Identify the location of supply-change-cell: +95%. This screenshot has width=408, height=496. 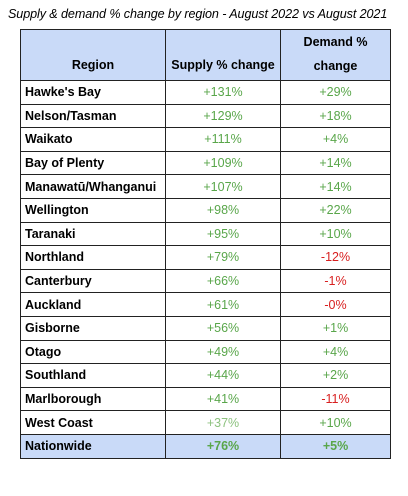
(223, 234).